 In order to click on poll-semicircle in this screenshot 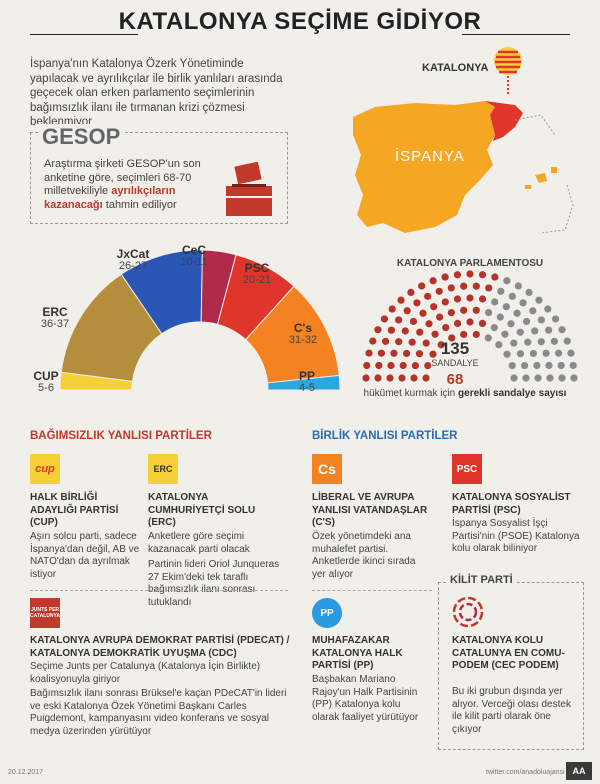, I will do `click(200, 320)`.